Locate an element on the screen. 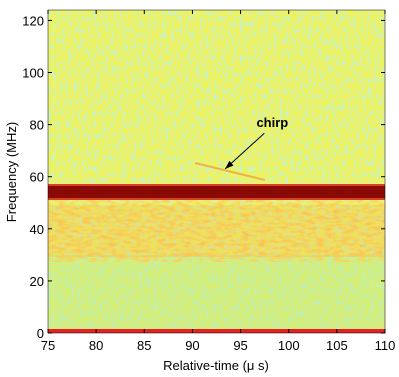 The height and width of the screenshot is (377, 399). x-tick-label: 110 is located at coordinates (385, 345).